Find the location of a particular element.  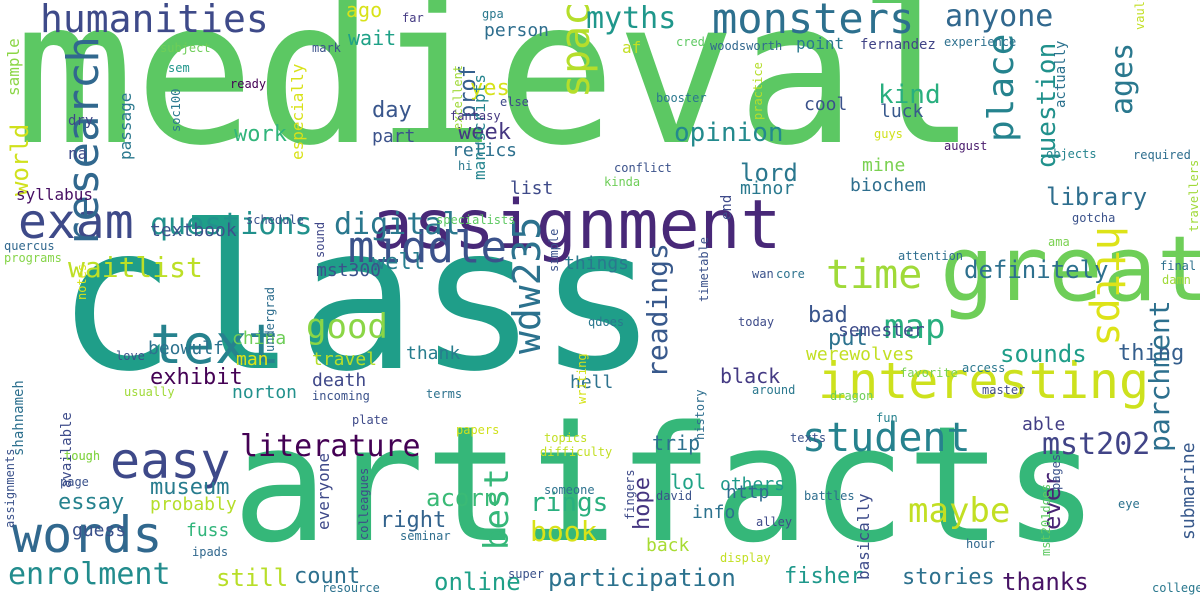

word-plate: plate is located at coordinates (370, 420).